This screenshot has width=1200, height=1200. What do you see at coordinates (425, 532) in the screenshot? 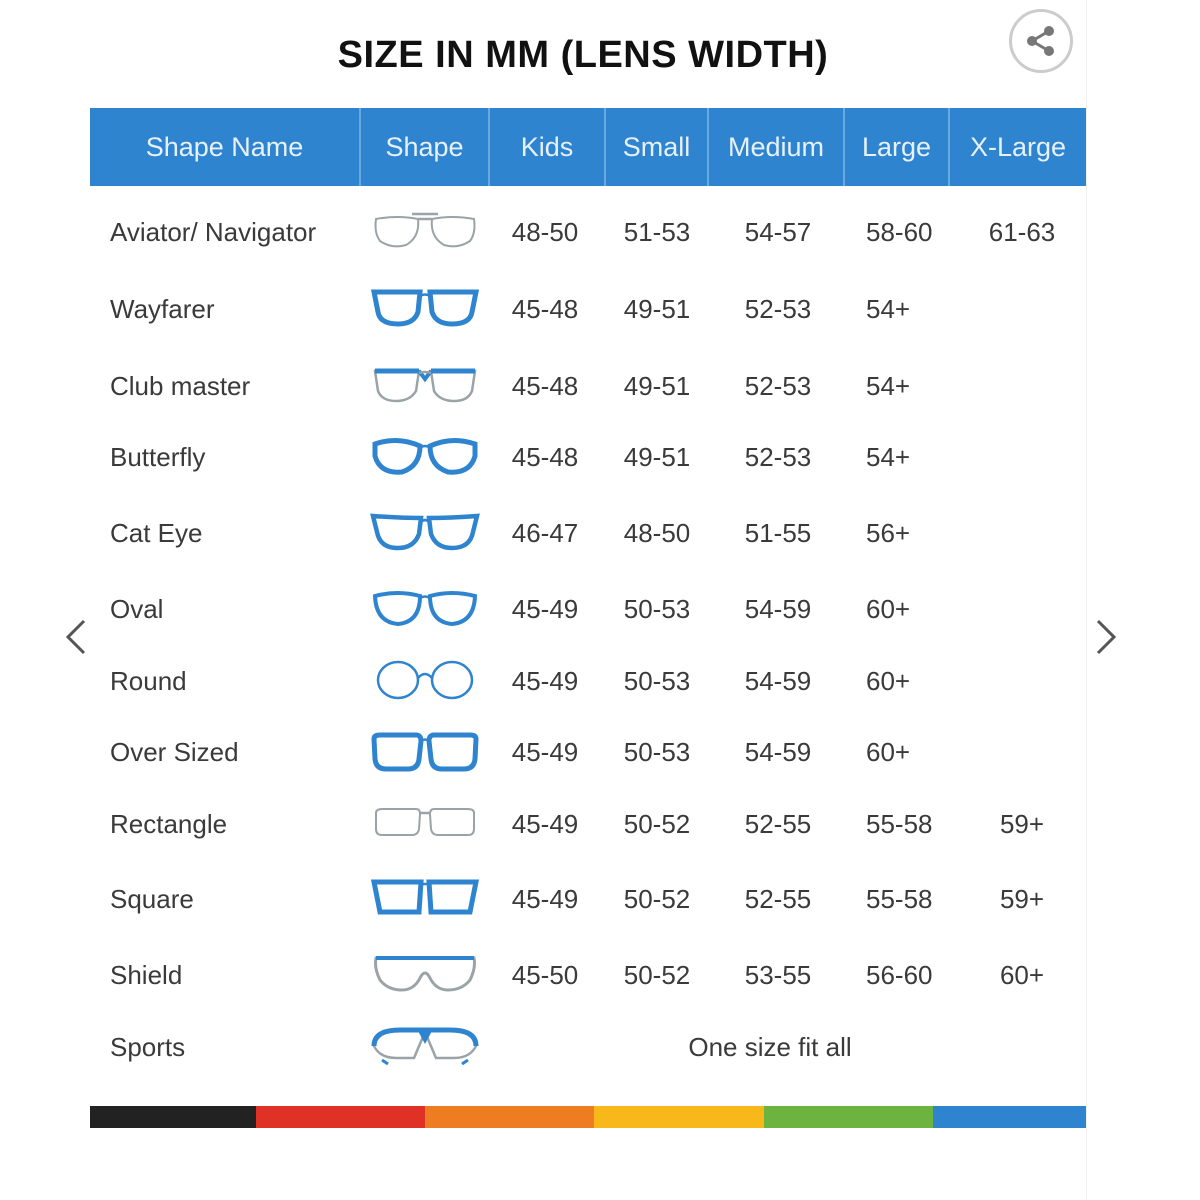
I see `cateye-glasses-icon` at bounding box center [425, 532].